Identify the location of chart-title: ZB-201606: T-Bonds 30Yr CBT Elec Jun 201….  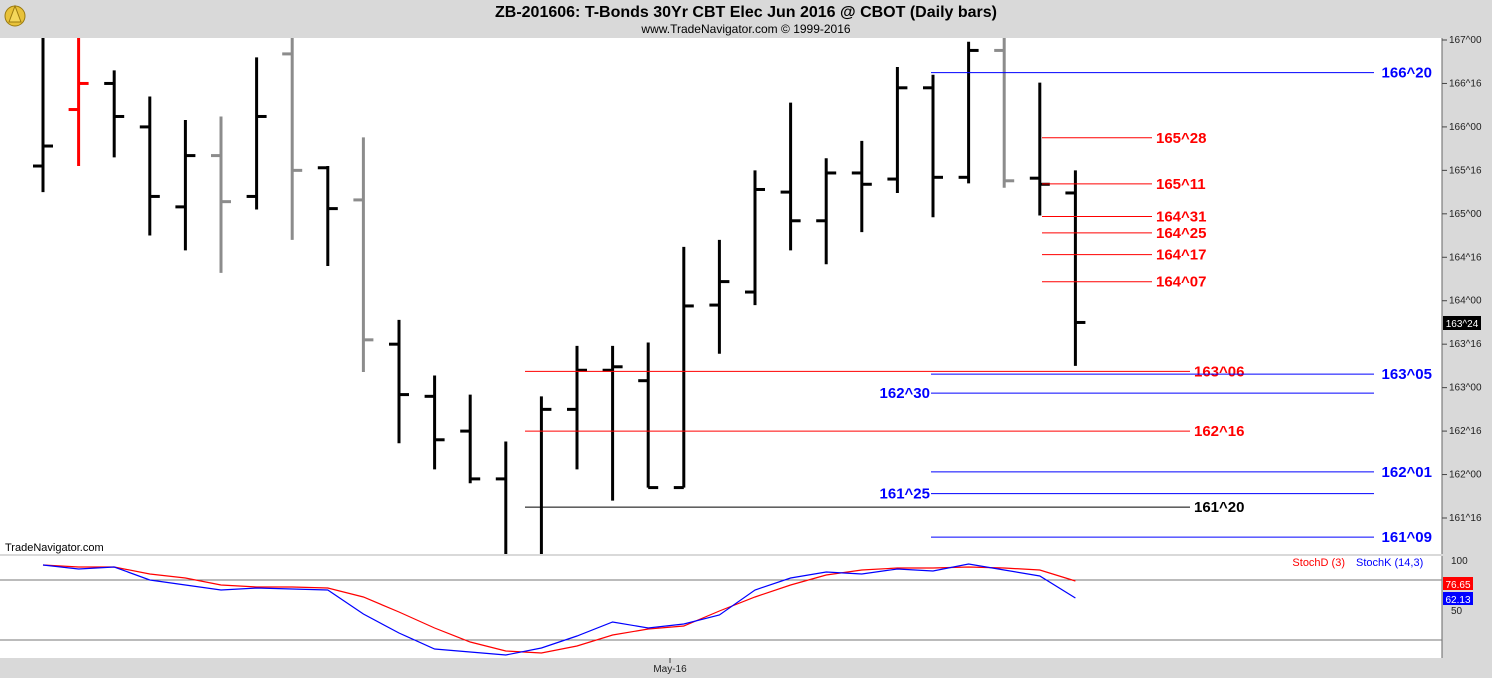
(746, 12).